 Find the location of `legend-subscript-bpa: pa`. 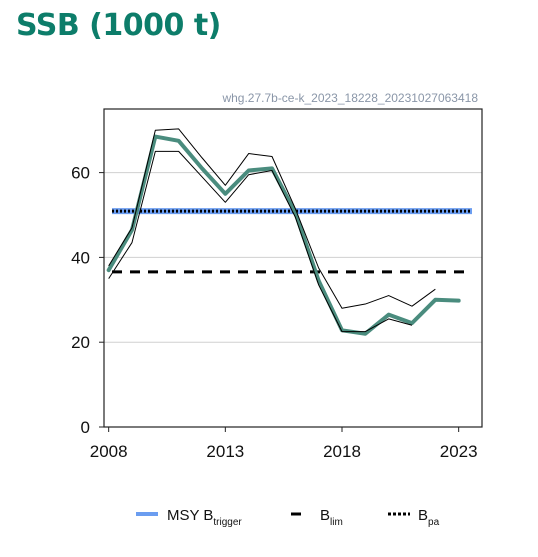

legend-subscript-bpa: pa is located at coordinates (434, 522).